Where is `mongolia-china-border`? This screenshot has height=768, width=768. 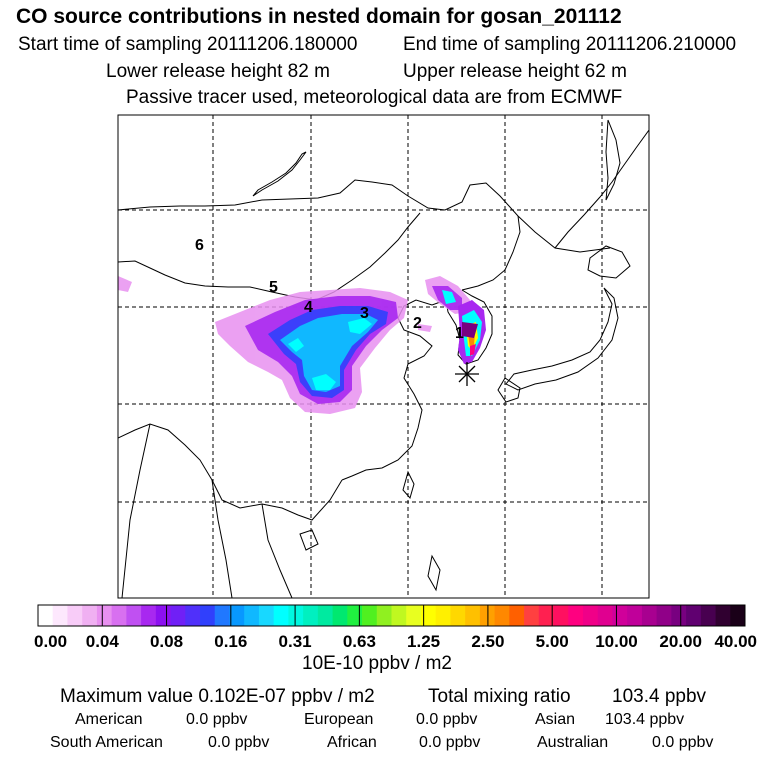
mongolia-china-border is located at coordinates (269, 256).